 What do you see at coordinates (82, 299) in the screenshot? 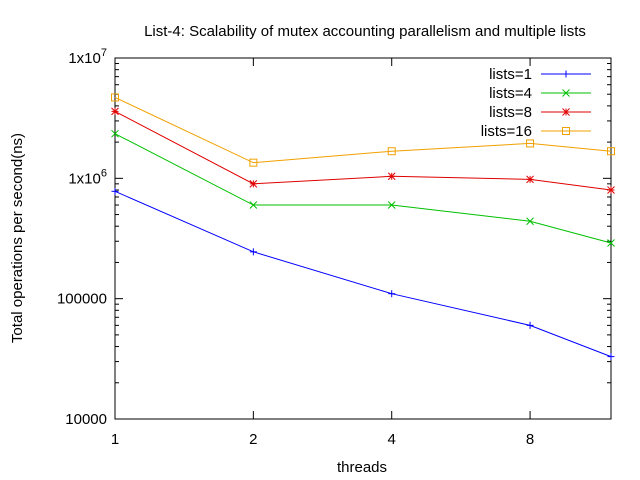
I see `y-tick-label: 100000` at bounding box center [82, 299].